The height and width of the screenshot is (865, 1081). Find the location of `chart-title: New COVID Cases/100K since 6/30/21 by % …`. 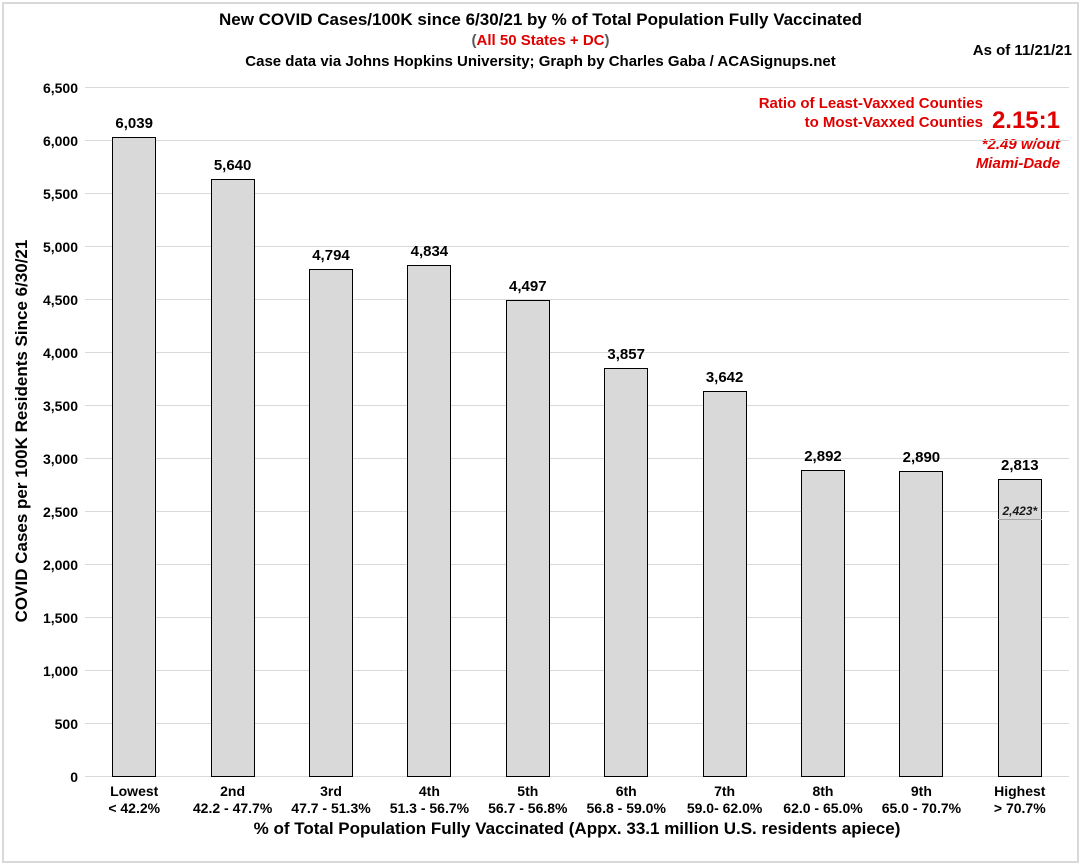

chart-title: New COVID Cases/100K since 6/30/21 by % … is located at coordinates (540, 19).